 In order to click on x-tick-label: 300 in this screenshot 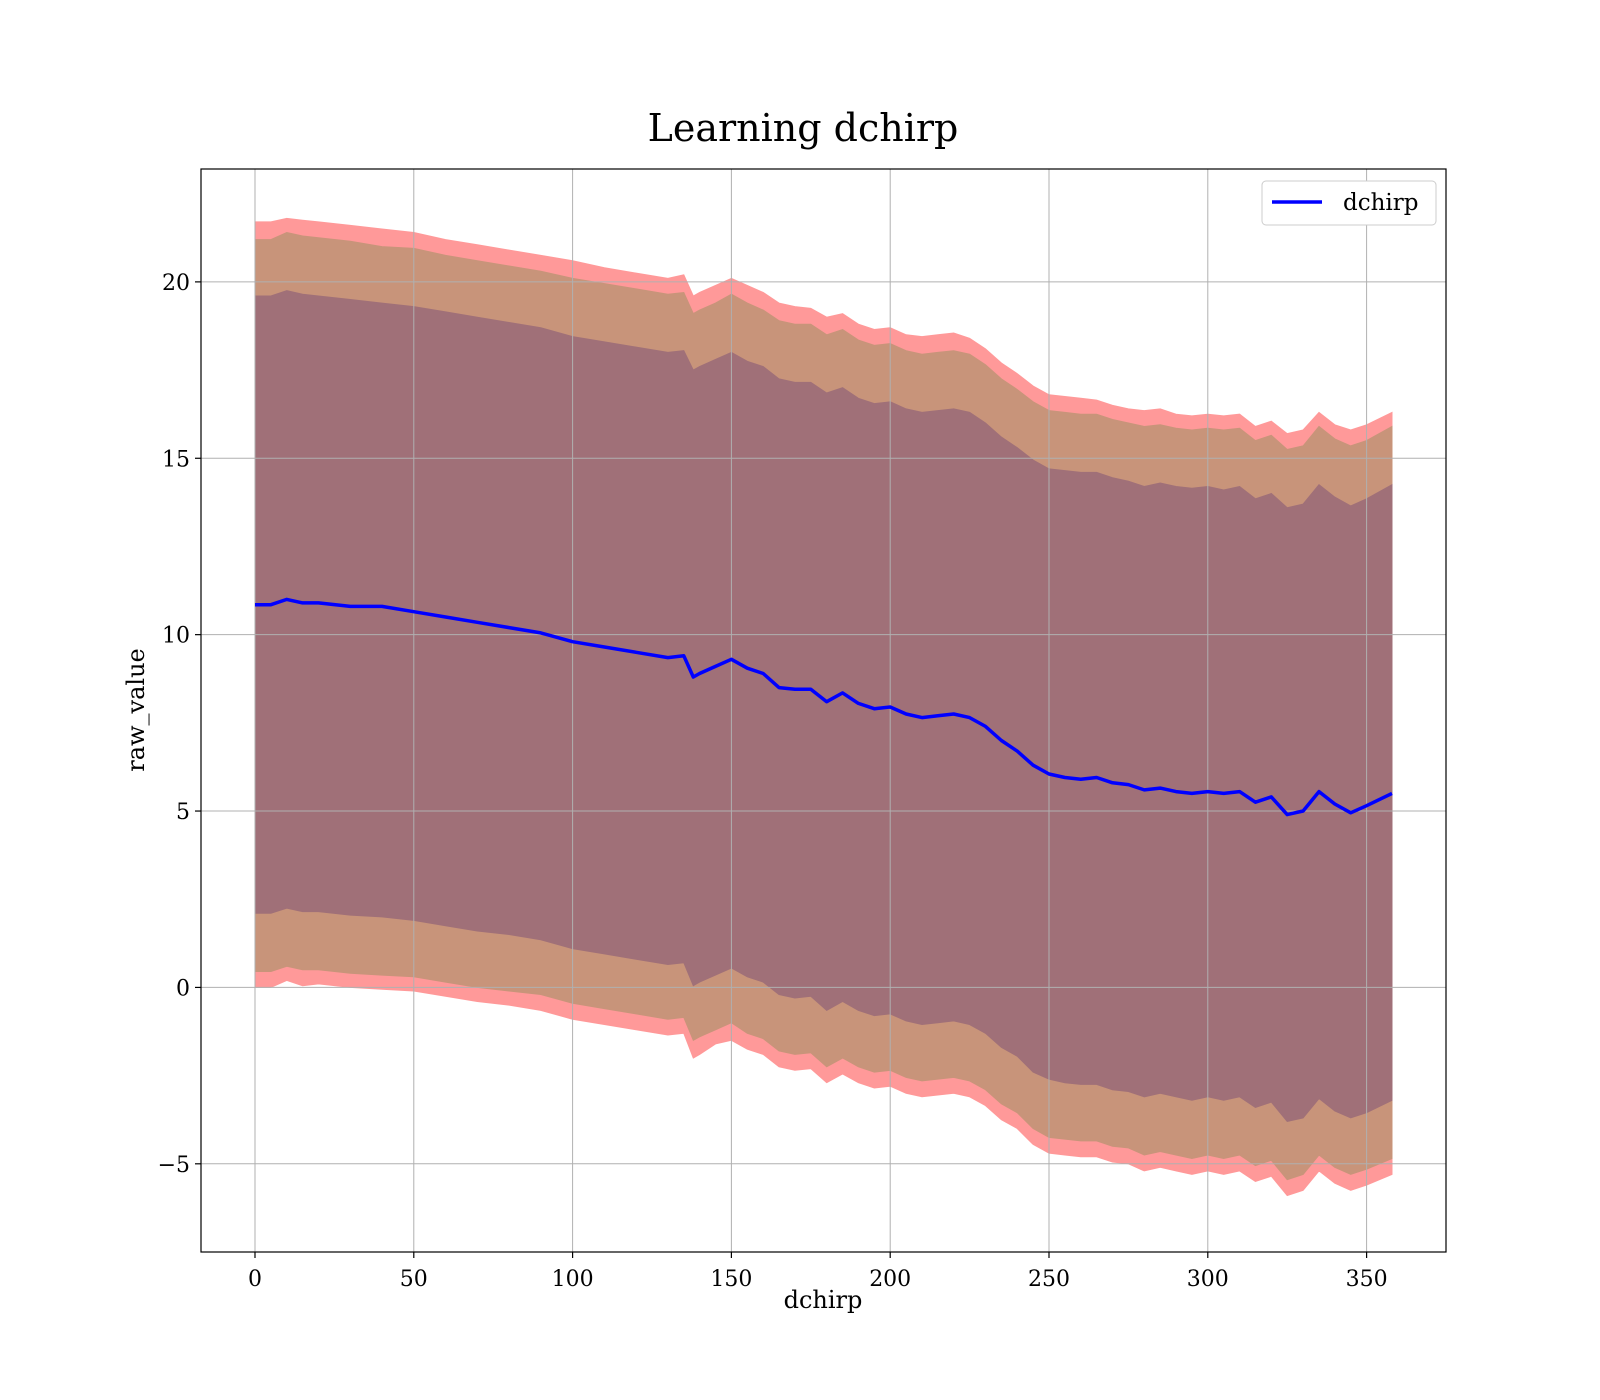, I will do `click(1208, 1279)`.